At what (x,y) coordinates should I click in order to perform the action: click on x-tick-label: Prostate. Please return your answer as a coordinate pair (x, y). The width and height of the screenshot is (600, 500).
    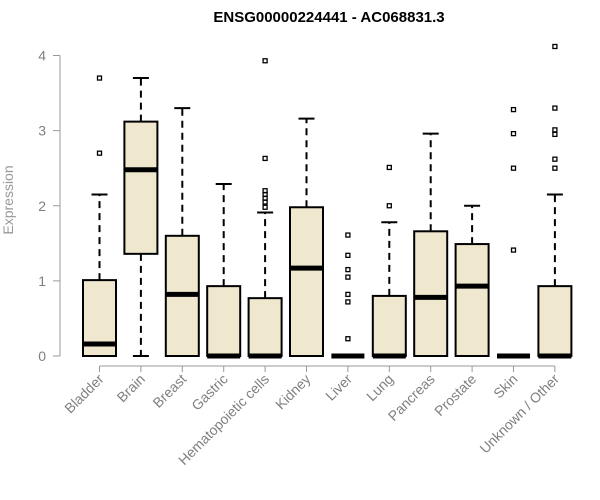
    Looking at the image, I should click on (455, 395).